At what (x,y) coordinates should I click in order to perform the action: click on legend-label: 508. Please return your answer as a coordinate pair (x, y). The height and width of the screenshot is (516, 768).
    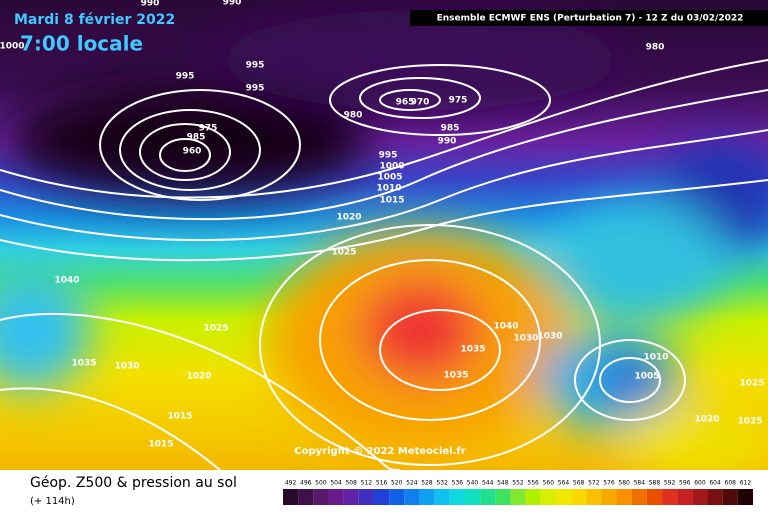
    Looking at the image, I should click on (351, 483).